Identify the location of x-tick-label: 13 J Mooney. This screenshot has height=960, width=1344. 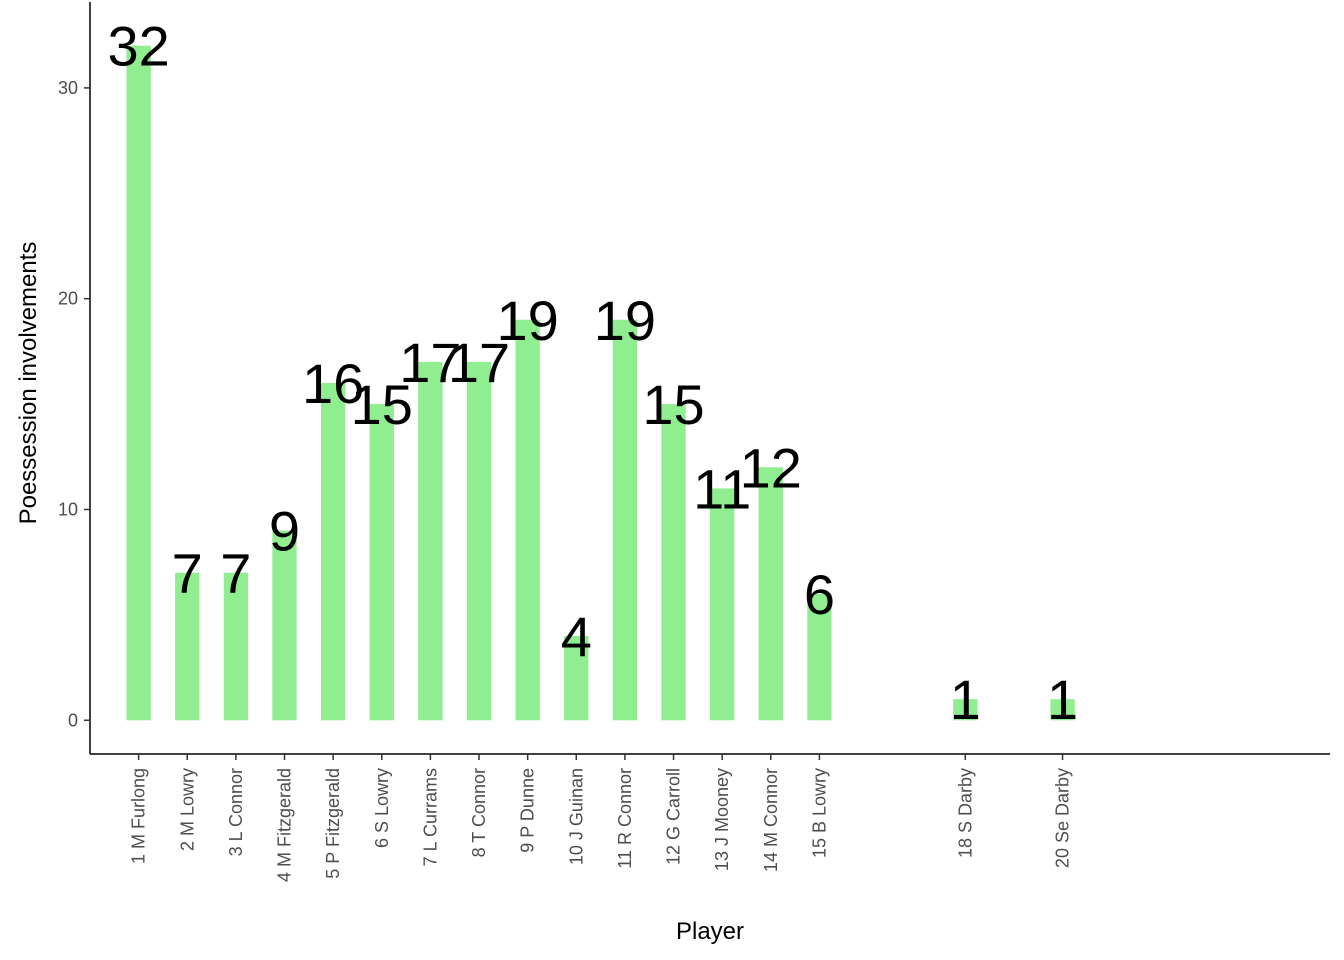
(722, 819).